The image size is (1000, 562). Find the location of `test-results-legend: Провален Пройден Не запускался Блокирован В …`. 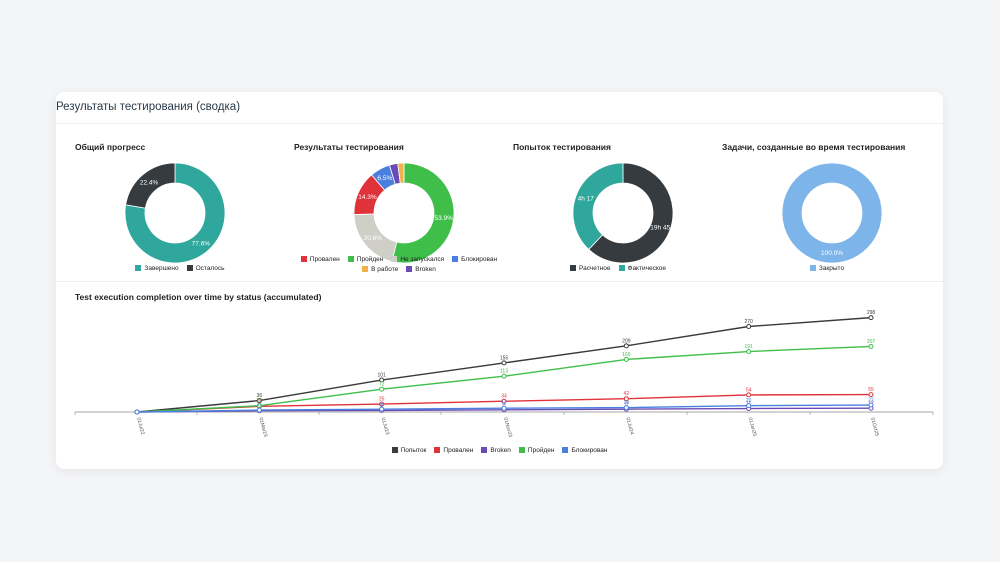

test-results-legend: Провален Пройден Не запускался Блокирован В … is located at coordinates (399, 265).